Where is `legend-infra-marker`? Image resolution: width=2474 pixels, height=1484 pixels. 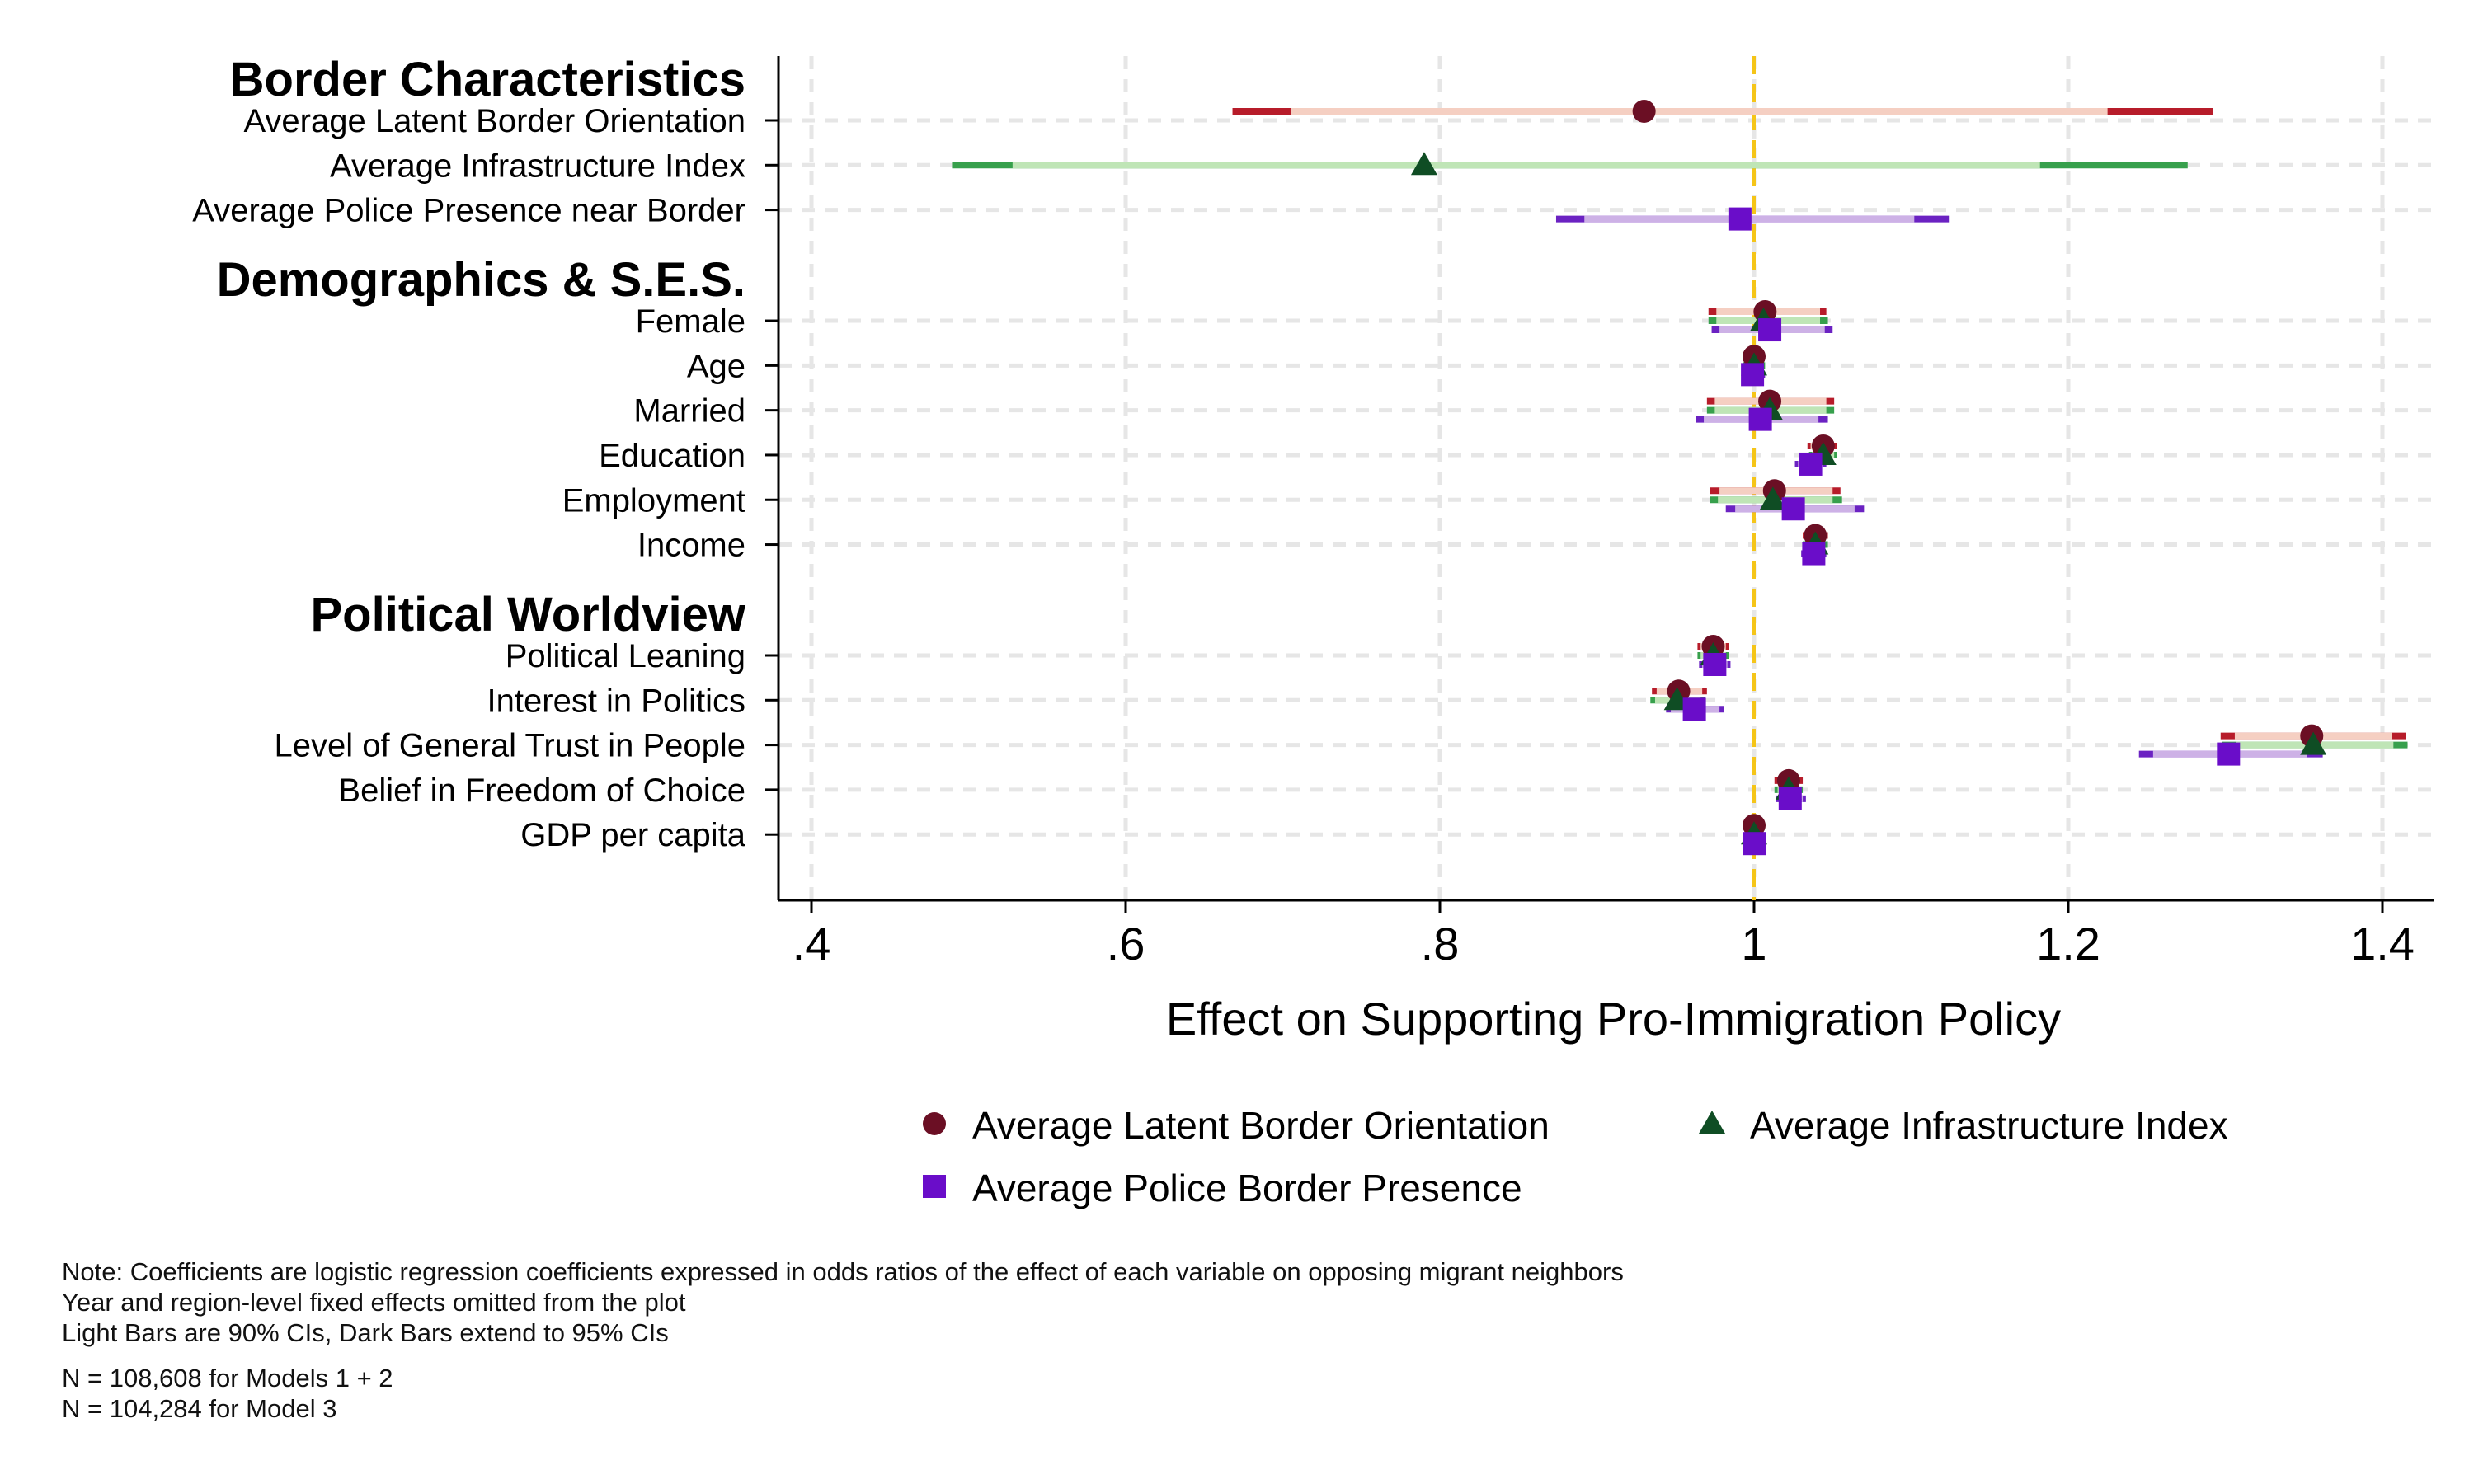 legend-infra-marker is located at coordinates (1712, 1122).